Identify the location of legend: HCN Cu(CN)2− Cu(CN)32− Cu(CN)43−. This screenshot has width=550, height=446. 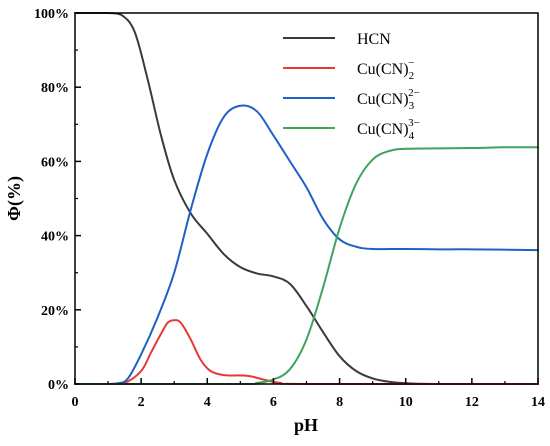
(351, 86).